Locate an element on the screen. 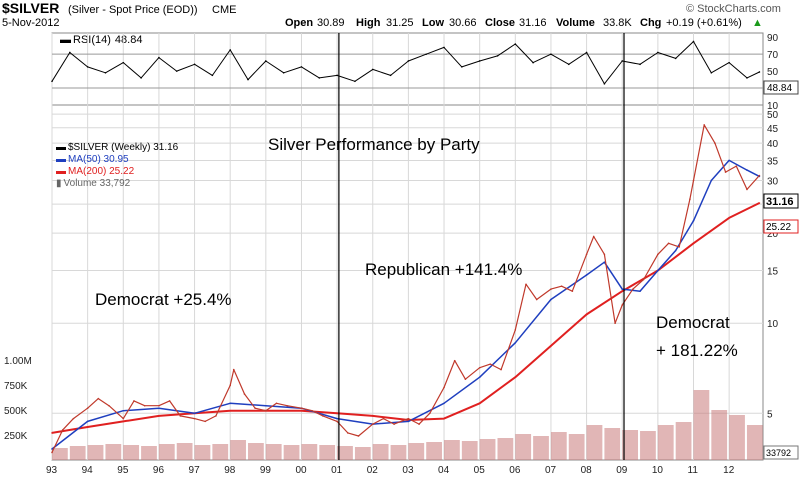  volume-label: Volume is located at coordinates (575, 23).